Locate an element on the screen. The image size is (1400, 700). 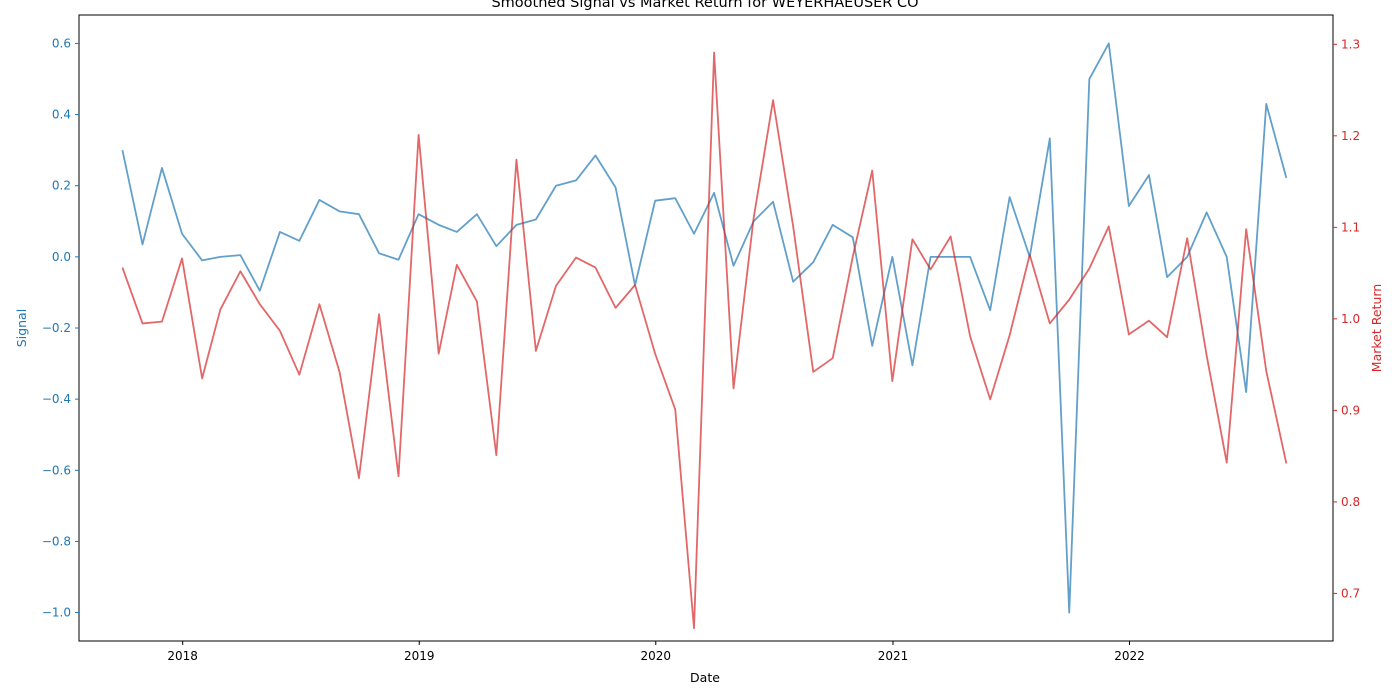
y-left-tick-label: 0.0 is located at coordinates (61, 257).